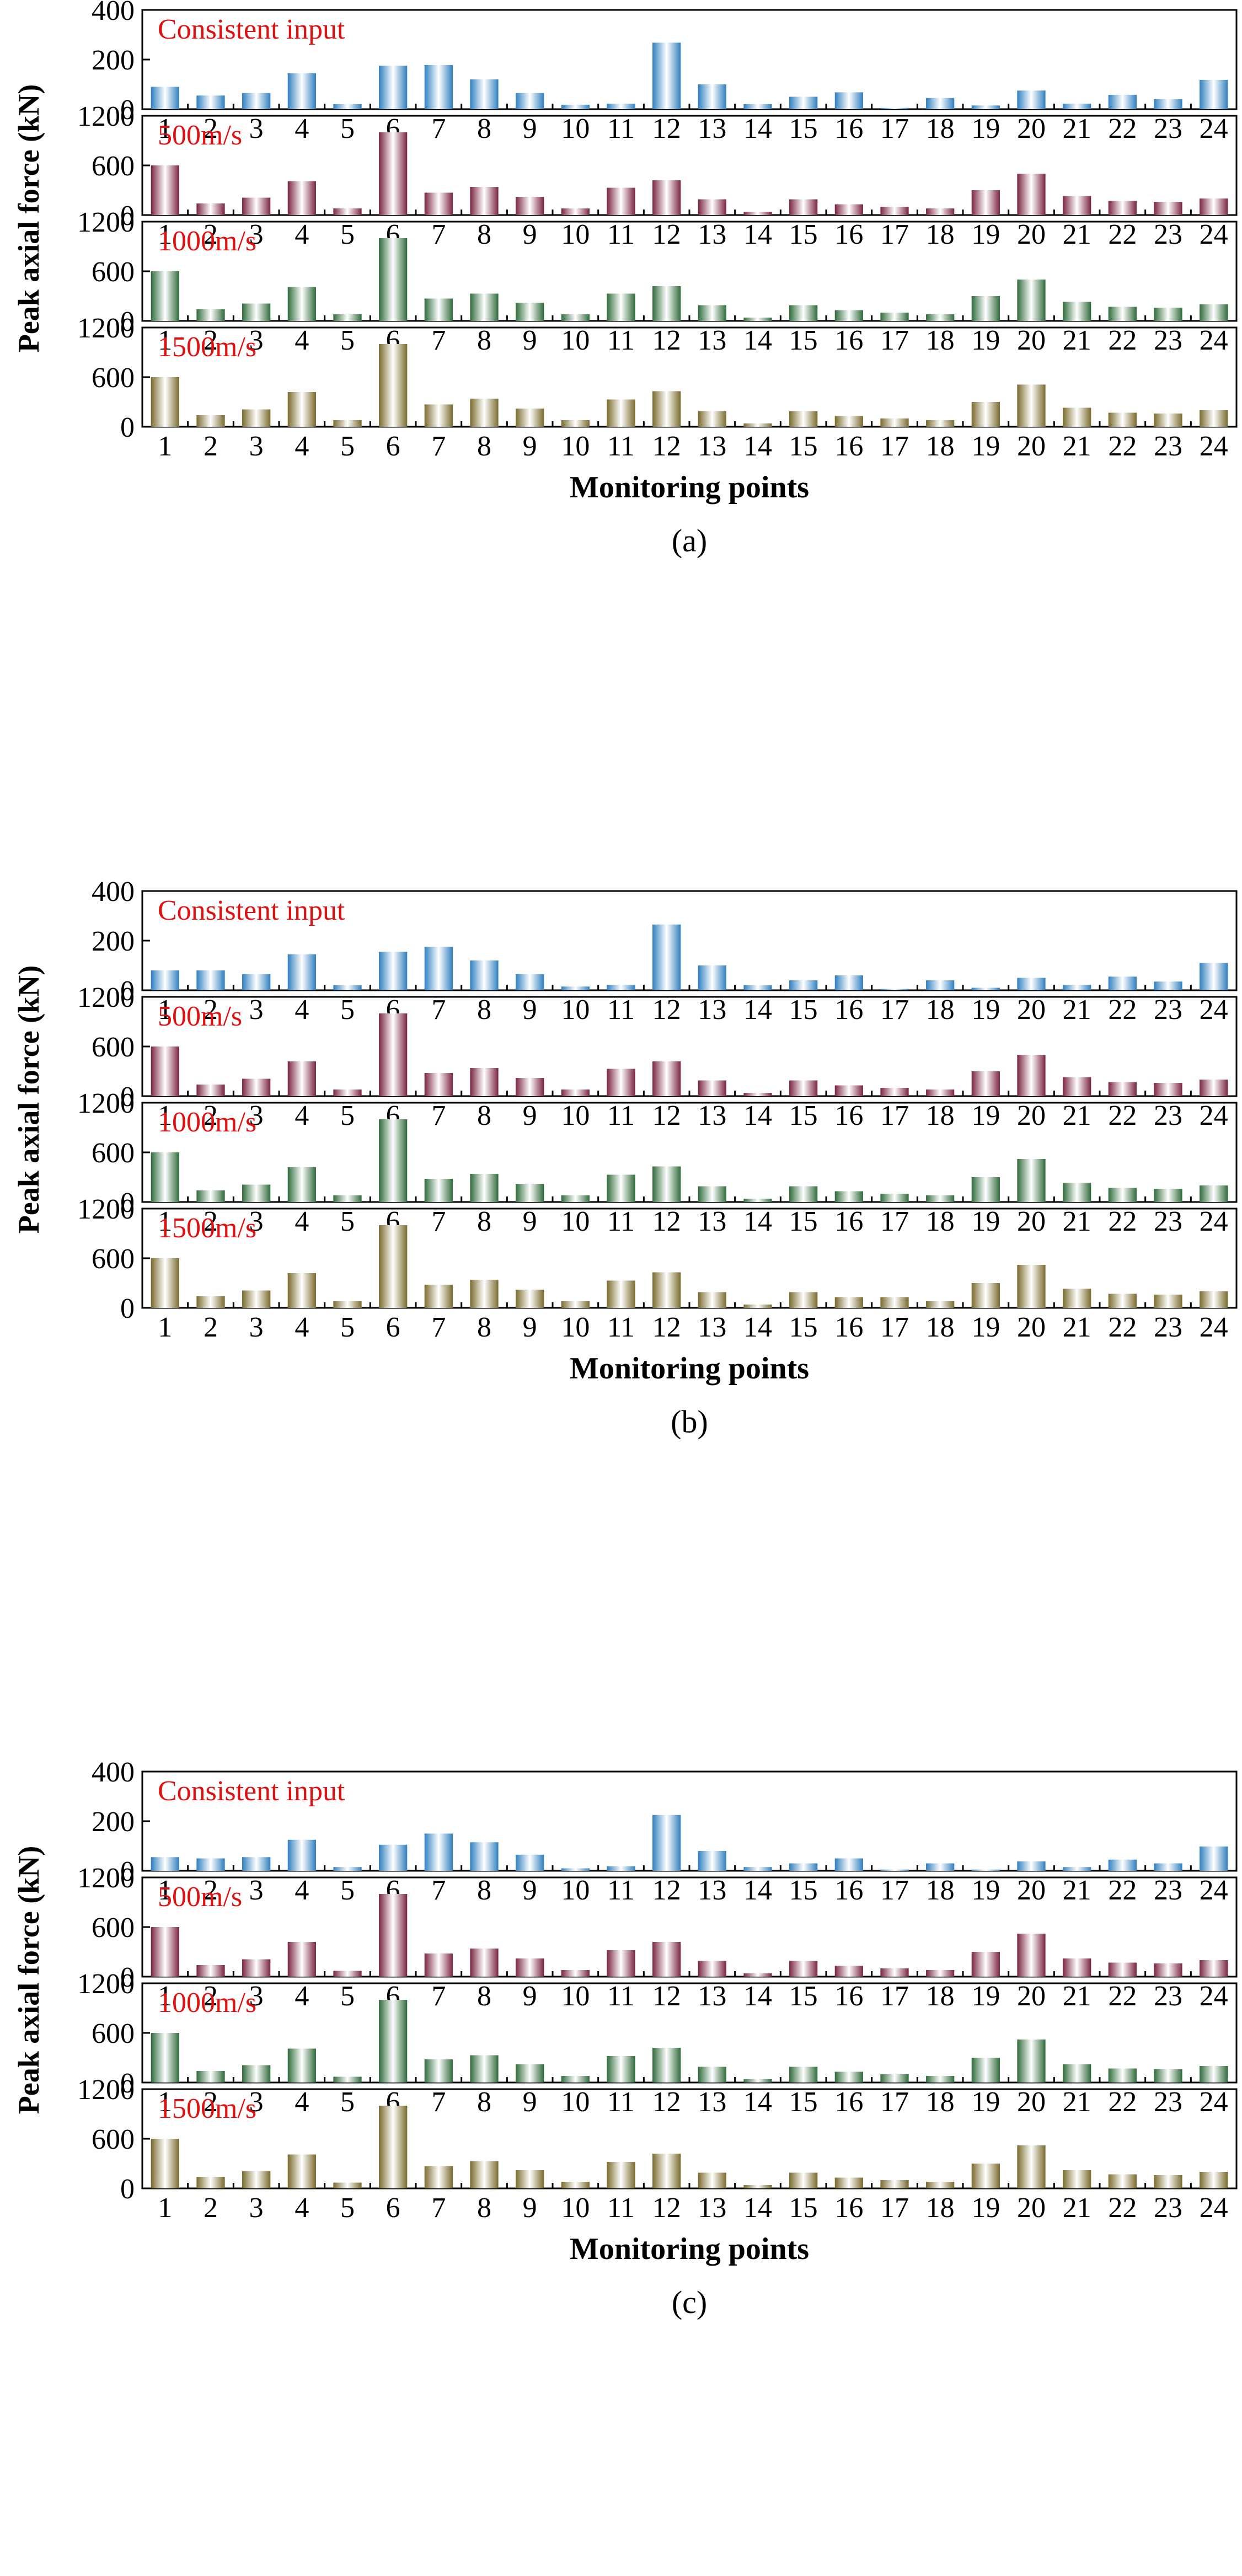  I want to click on y-tick-label: 400, so click(113, 13).